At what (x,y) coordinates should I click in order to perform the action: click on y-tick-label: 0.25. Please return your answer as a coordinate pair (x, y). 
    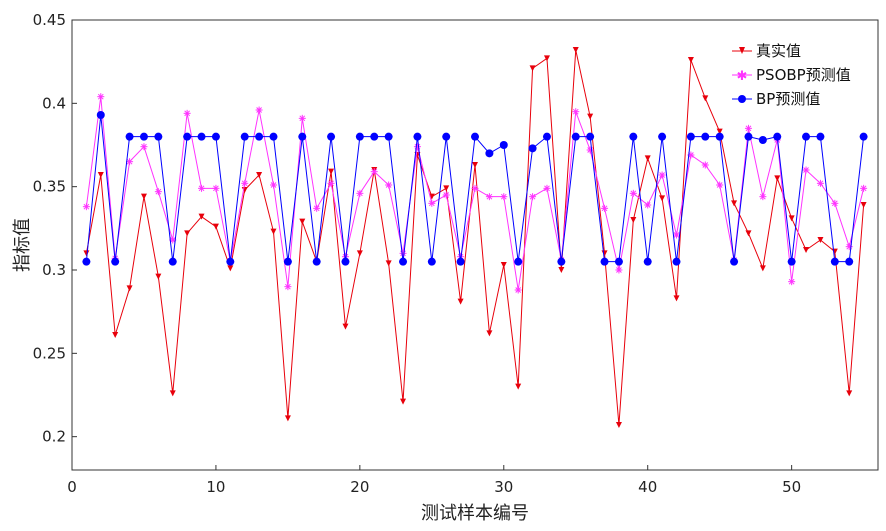
    Looking at the image, I should click on (49, 353).